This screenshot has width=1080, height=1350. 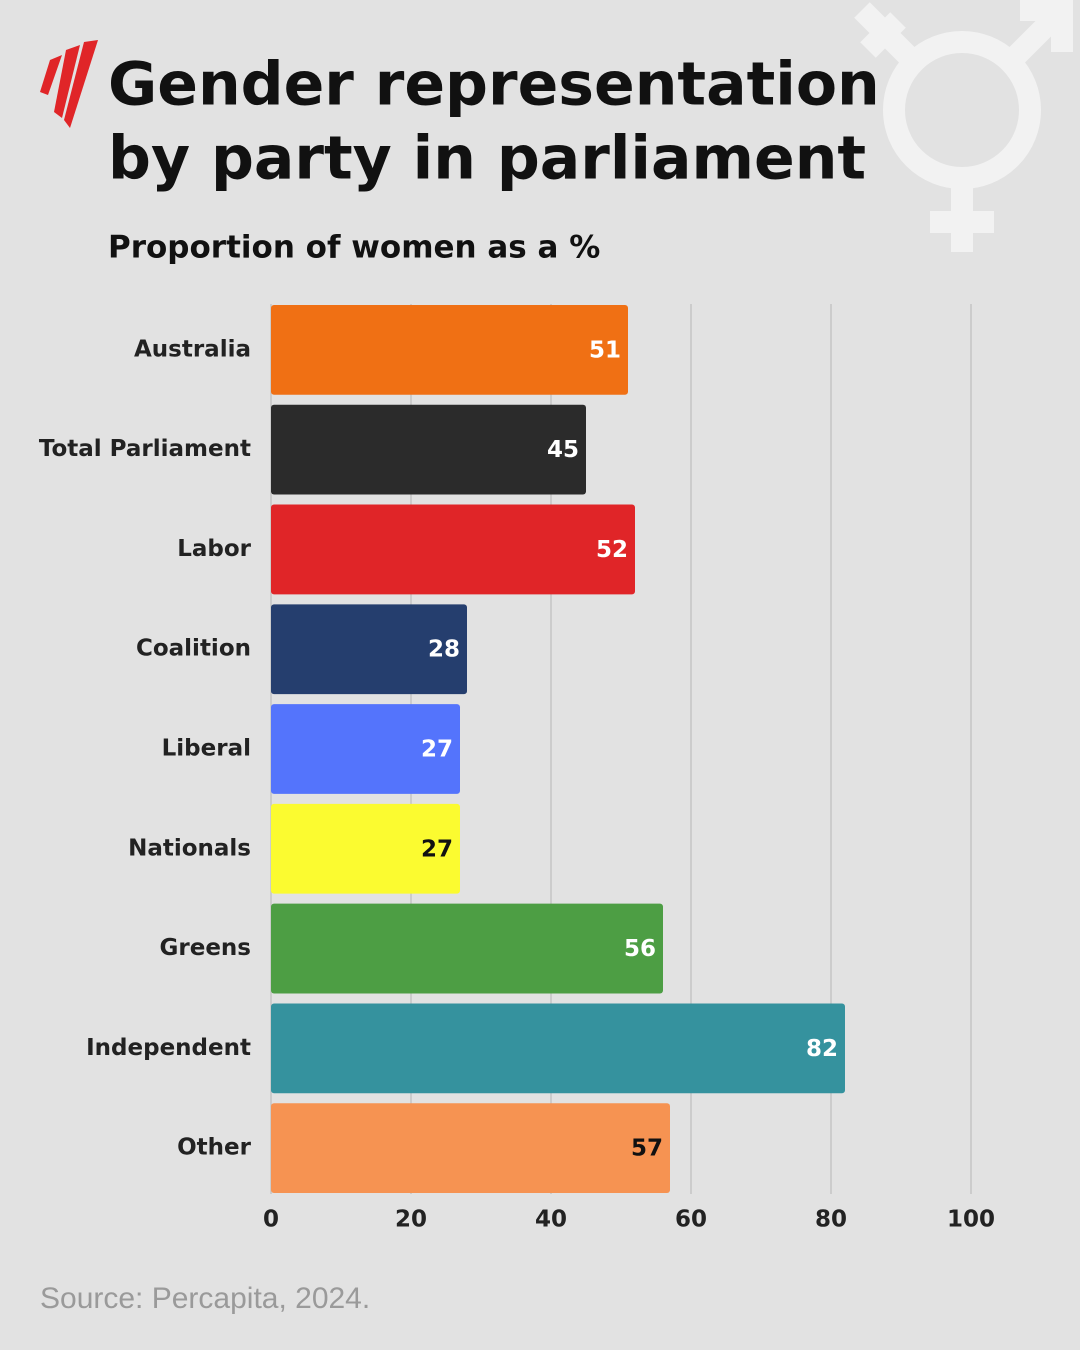 I want to click on x-tick-label: 20, so click(x=411, y=1220).